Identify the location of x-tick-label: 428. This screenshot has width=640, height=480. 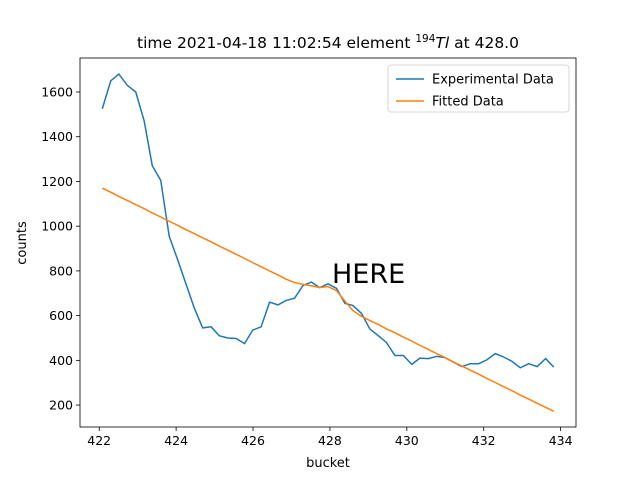
(330, 440).